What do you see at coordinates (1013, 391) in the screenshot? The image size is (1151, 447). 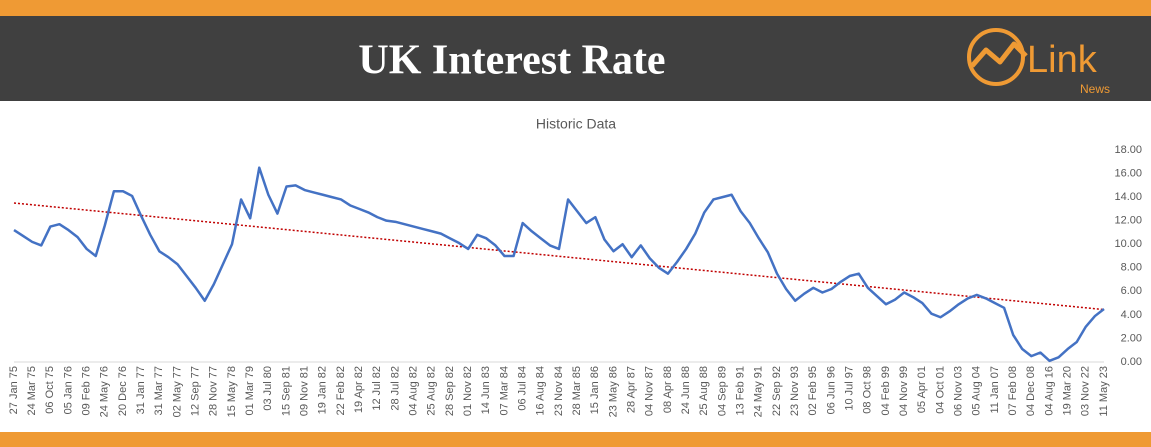 I see `x-tick-label: 07 Feb 08` at bounding box center [1013, 391].